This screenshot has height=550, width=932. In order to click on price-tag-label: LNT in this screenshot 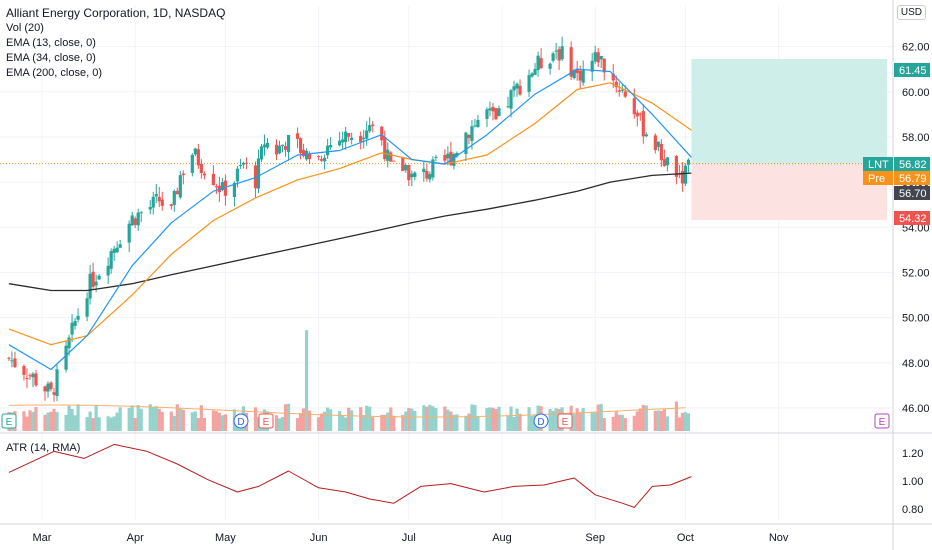, I will do `click(878, 165)`.